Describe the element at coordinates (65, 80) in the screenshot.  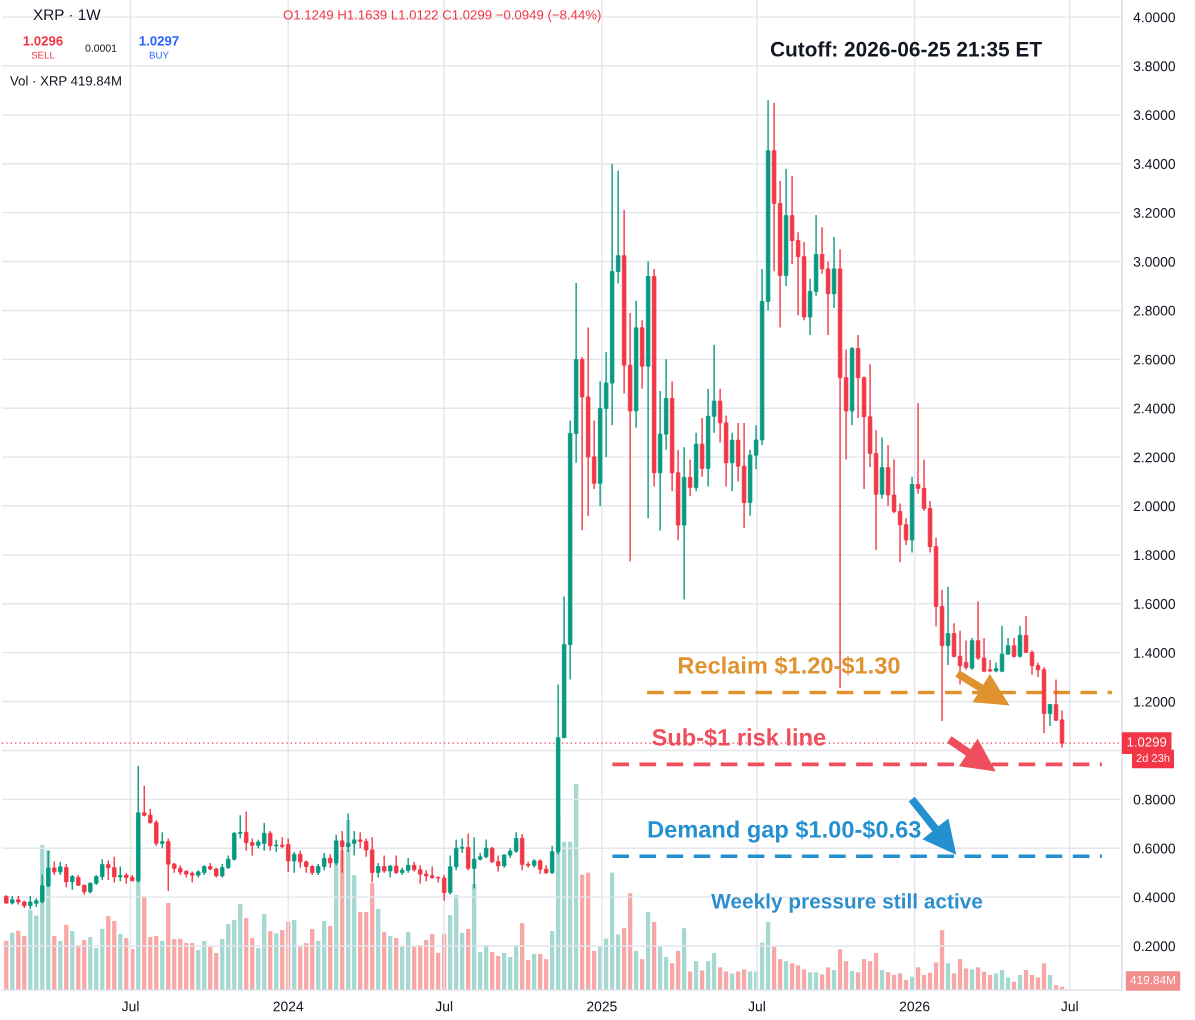
I see `annotation: Vol · XRP 419.84M` at that location.